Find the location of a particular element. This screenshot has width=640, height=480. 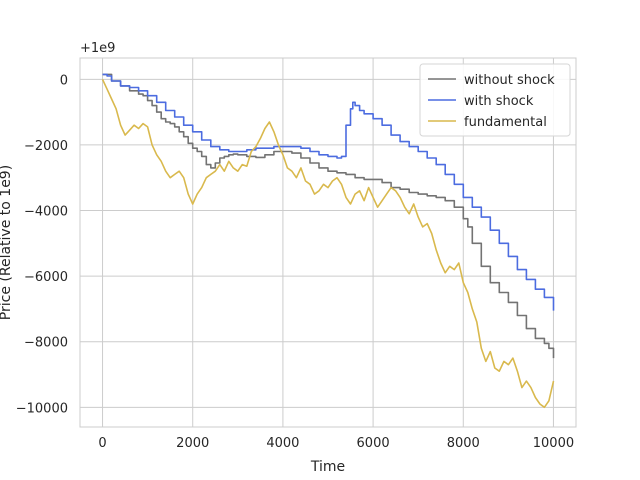

x-tick-label: 8000 is located at coordinates (463, 443).